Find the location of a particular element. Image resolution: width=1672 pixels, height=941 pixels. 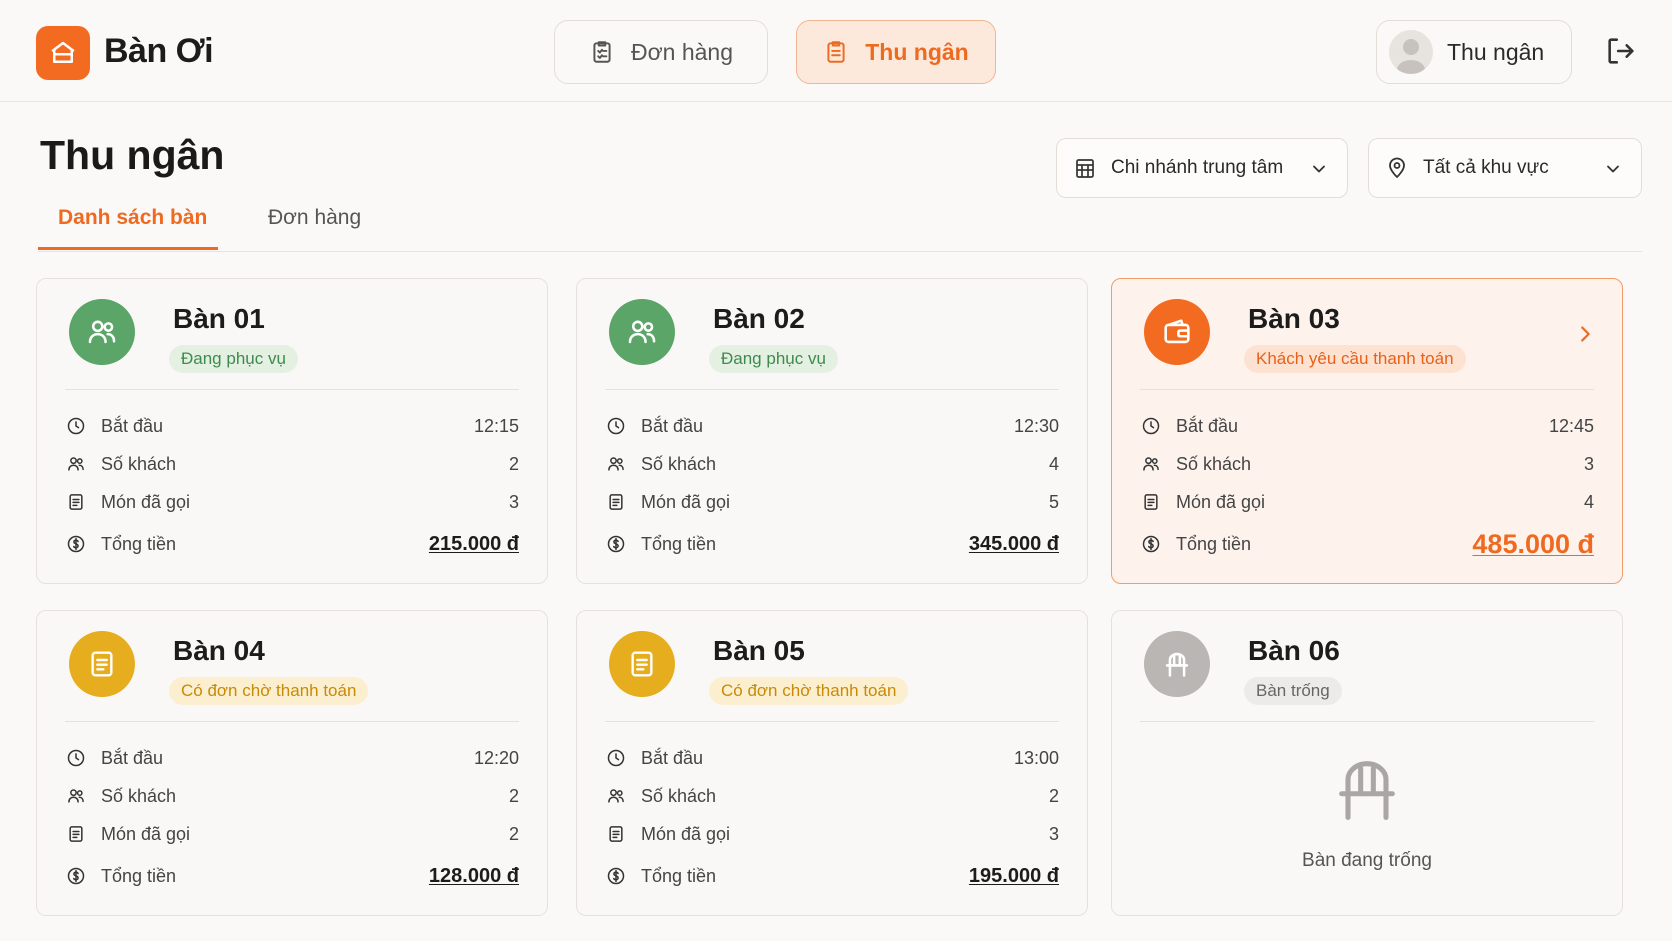

detail-value-guests: 3 is located at coordinates (1588, 463).